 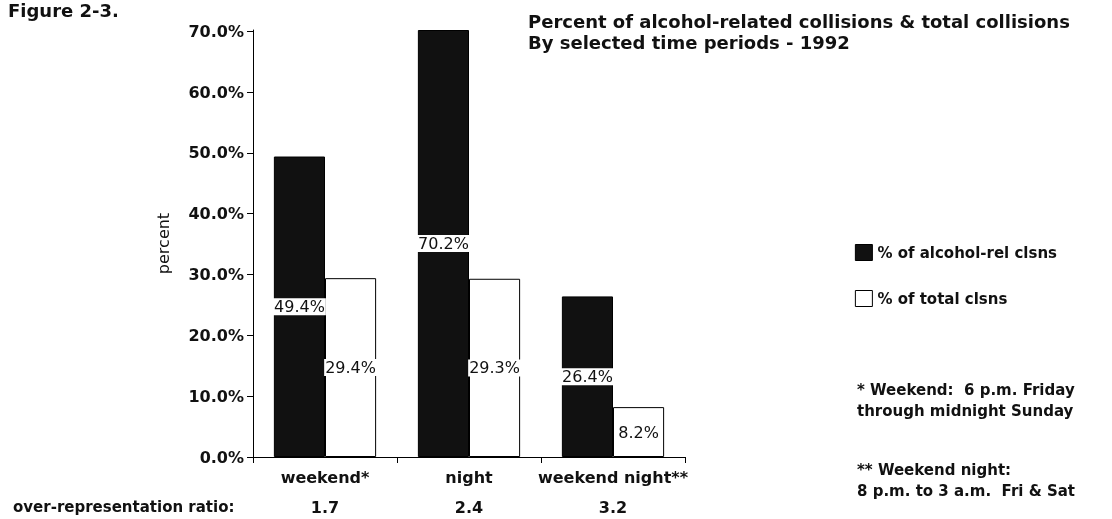 What do you see at coordinates (966, 400) in the screenshot?
I see `text: * Weekend: 6 p.m. Friday through midnight Sunday` at bounding box center [966, 400].